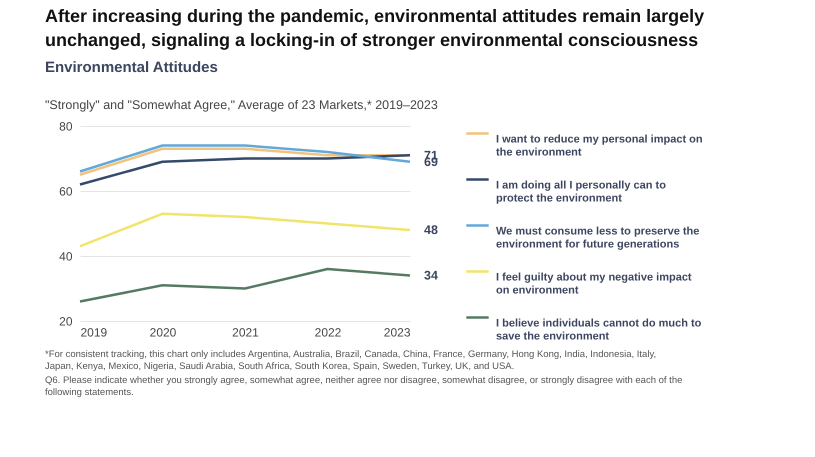 The width and height of the screenshot is (815, 457). What do you see at coordinates (594, 284) in the screenshot?
I see `legend-label: I feel guilty about my negative impact on environment` at bounding box center [594, 284].